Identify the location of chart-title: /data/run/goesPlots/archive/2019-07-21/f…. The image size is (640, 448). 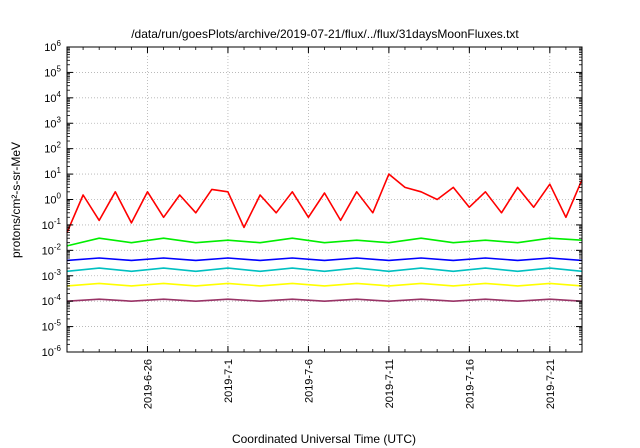
(325, 34).